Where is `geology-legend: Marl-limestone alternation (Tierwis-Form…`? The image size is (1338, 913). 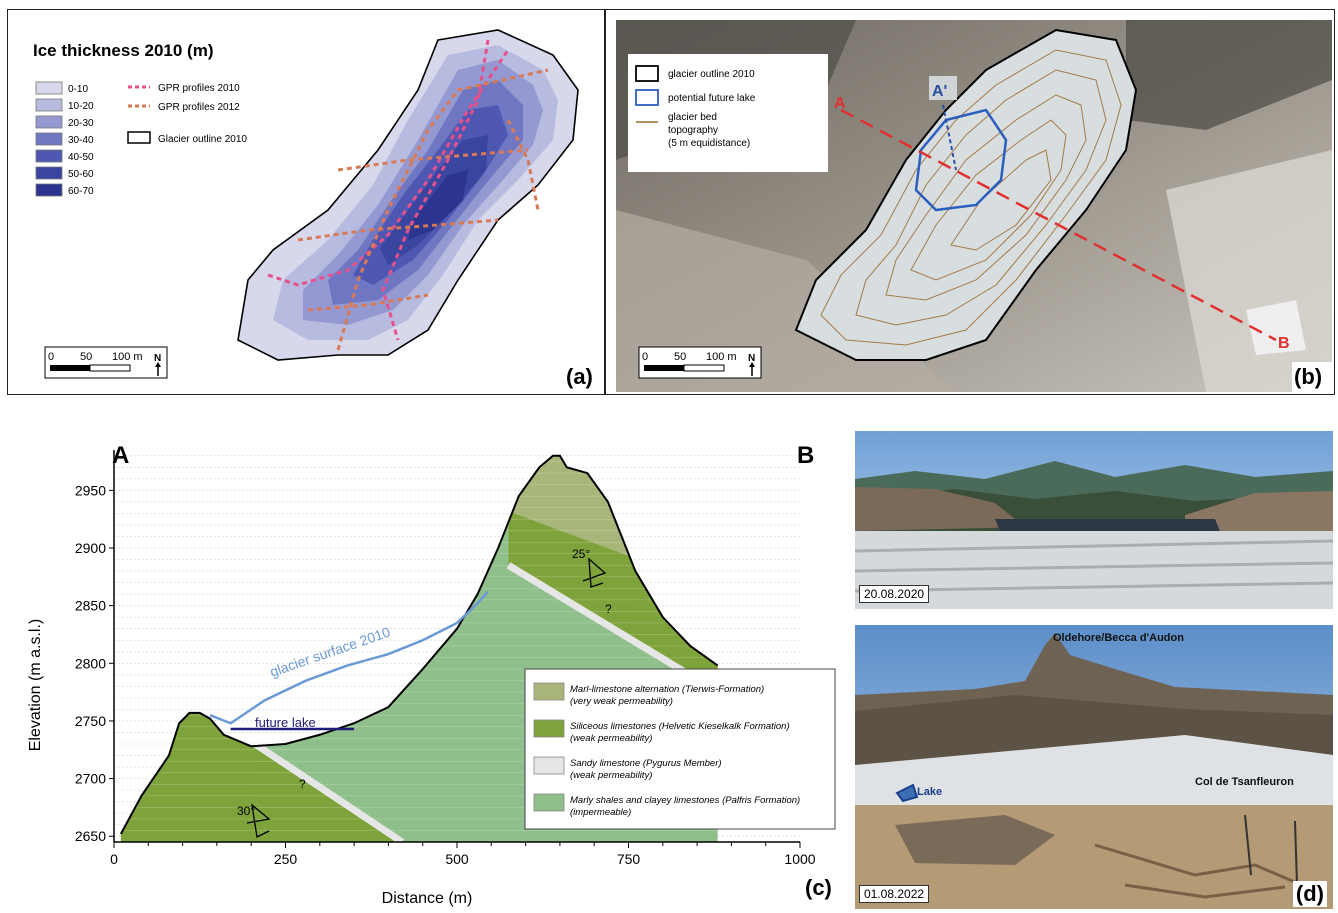 geology-legend: Marl-limestone alternation (Tierwis-Form… is located at coordinates (680, 749).